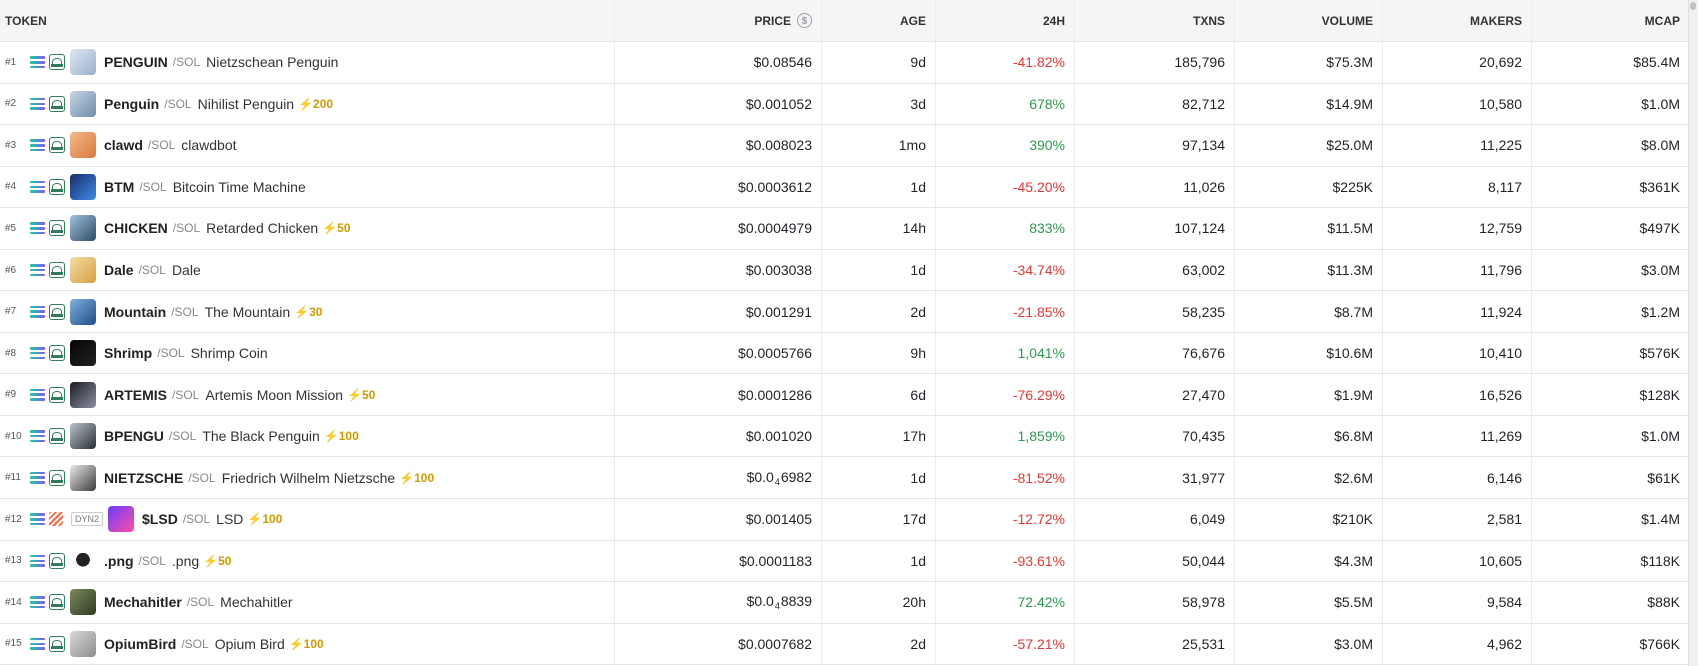  I want to click on makers-value: 11,924, so click(1501, 311).